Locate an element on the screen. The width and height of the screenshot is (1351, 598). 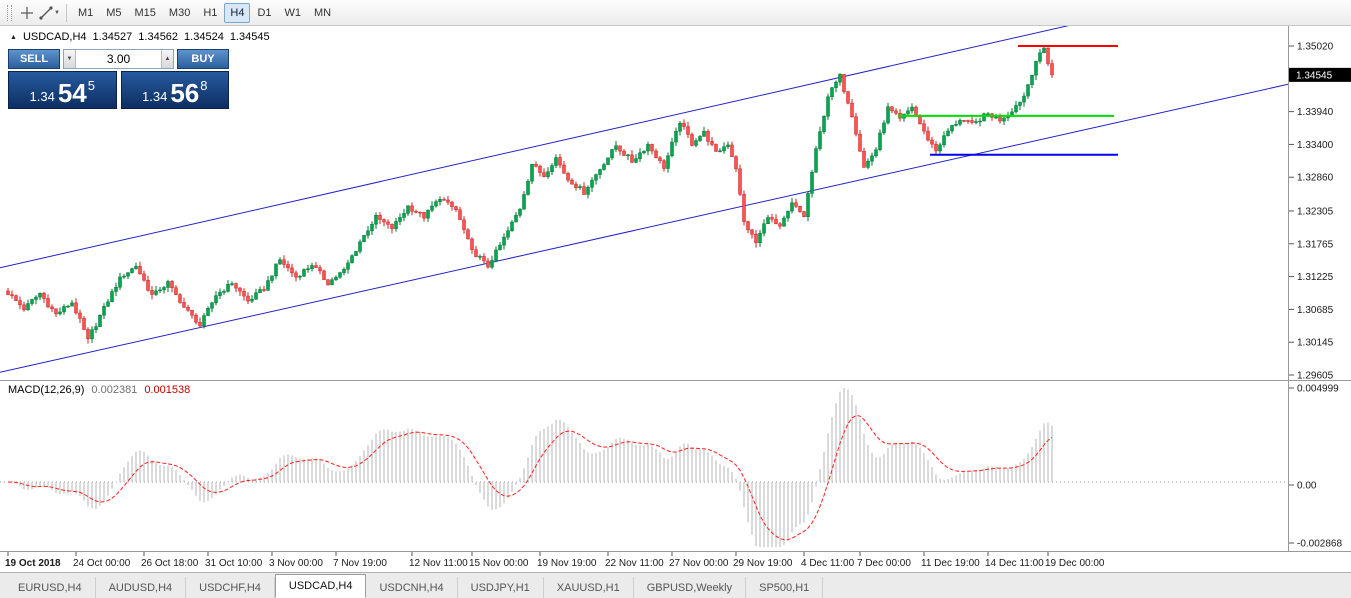
svg-text: 1.30685 is located at coordinates (1315, 310).